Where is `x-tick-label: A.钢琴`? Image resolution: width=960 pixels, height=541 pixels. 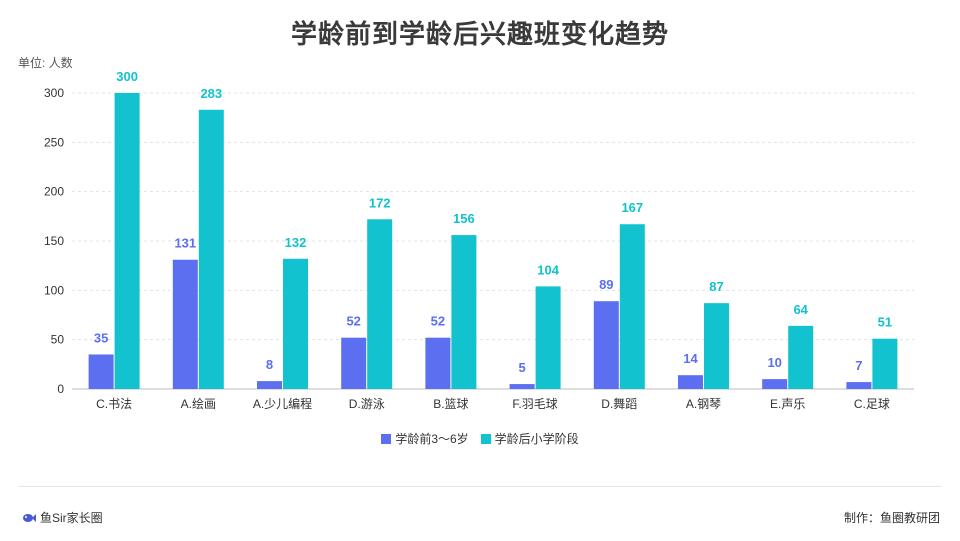 x-tick-label: A.钢琴 is located at coordinates (703, 404).